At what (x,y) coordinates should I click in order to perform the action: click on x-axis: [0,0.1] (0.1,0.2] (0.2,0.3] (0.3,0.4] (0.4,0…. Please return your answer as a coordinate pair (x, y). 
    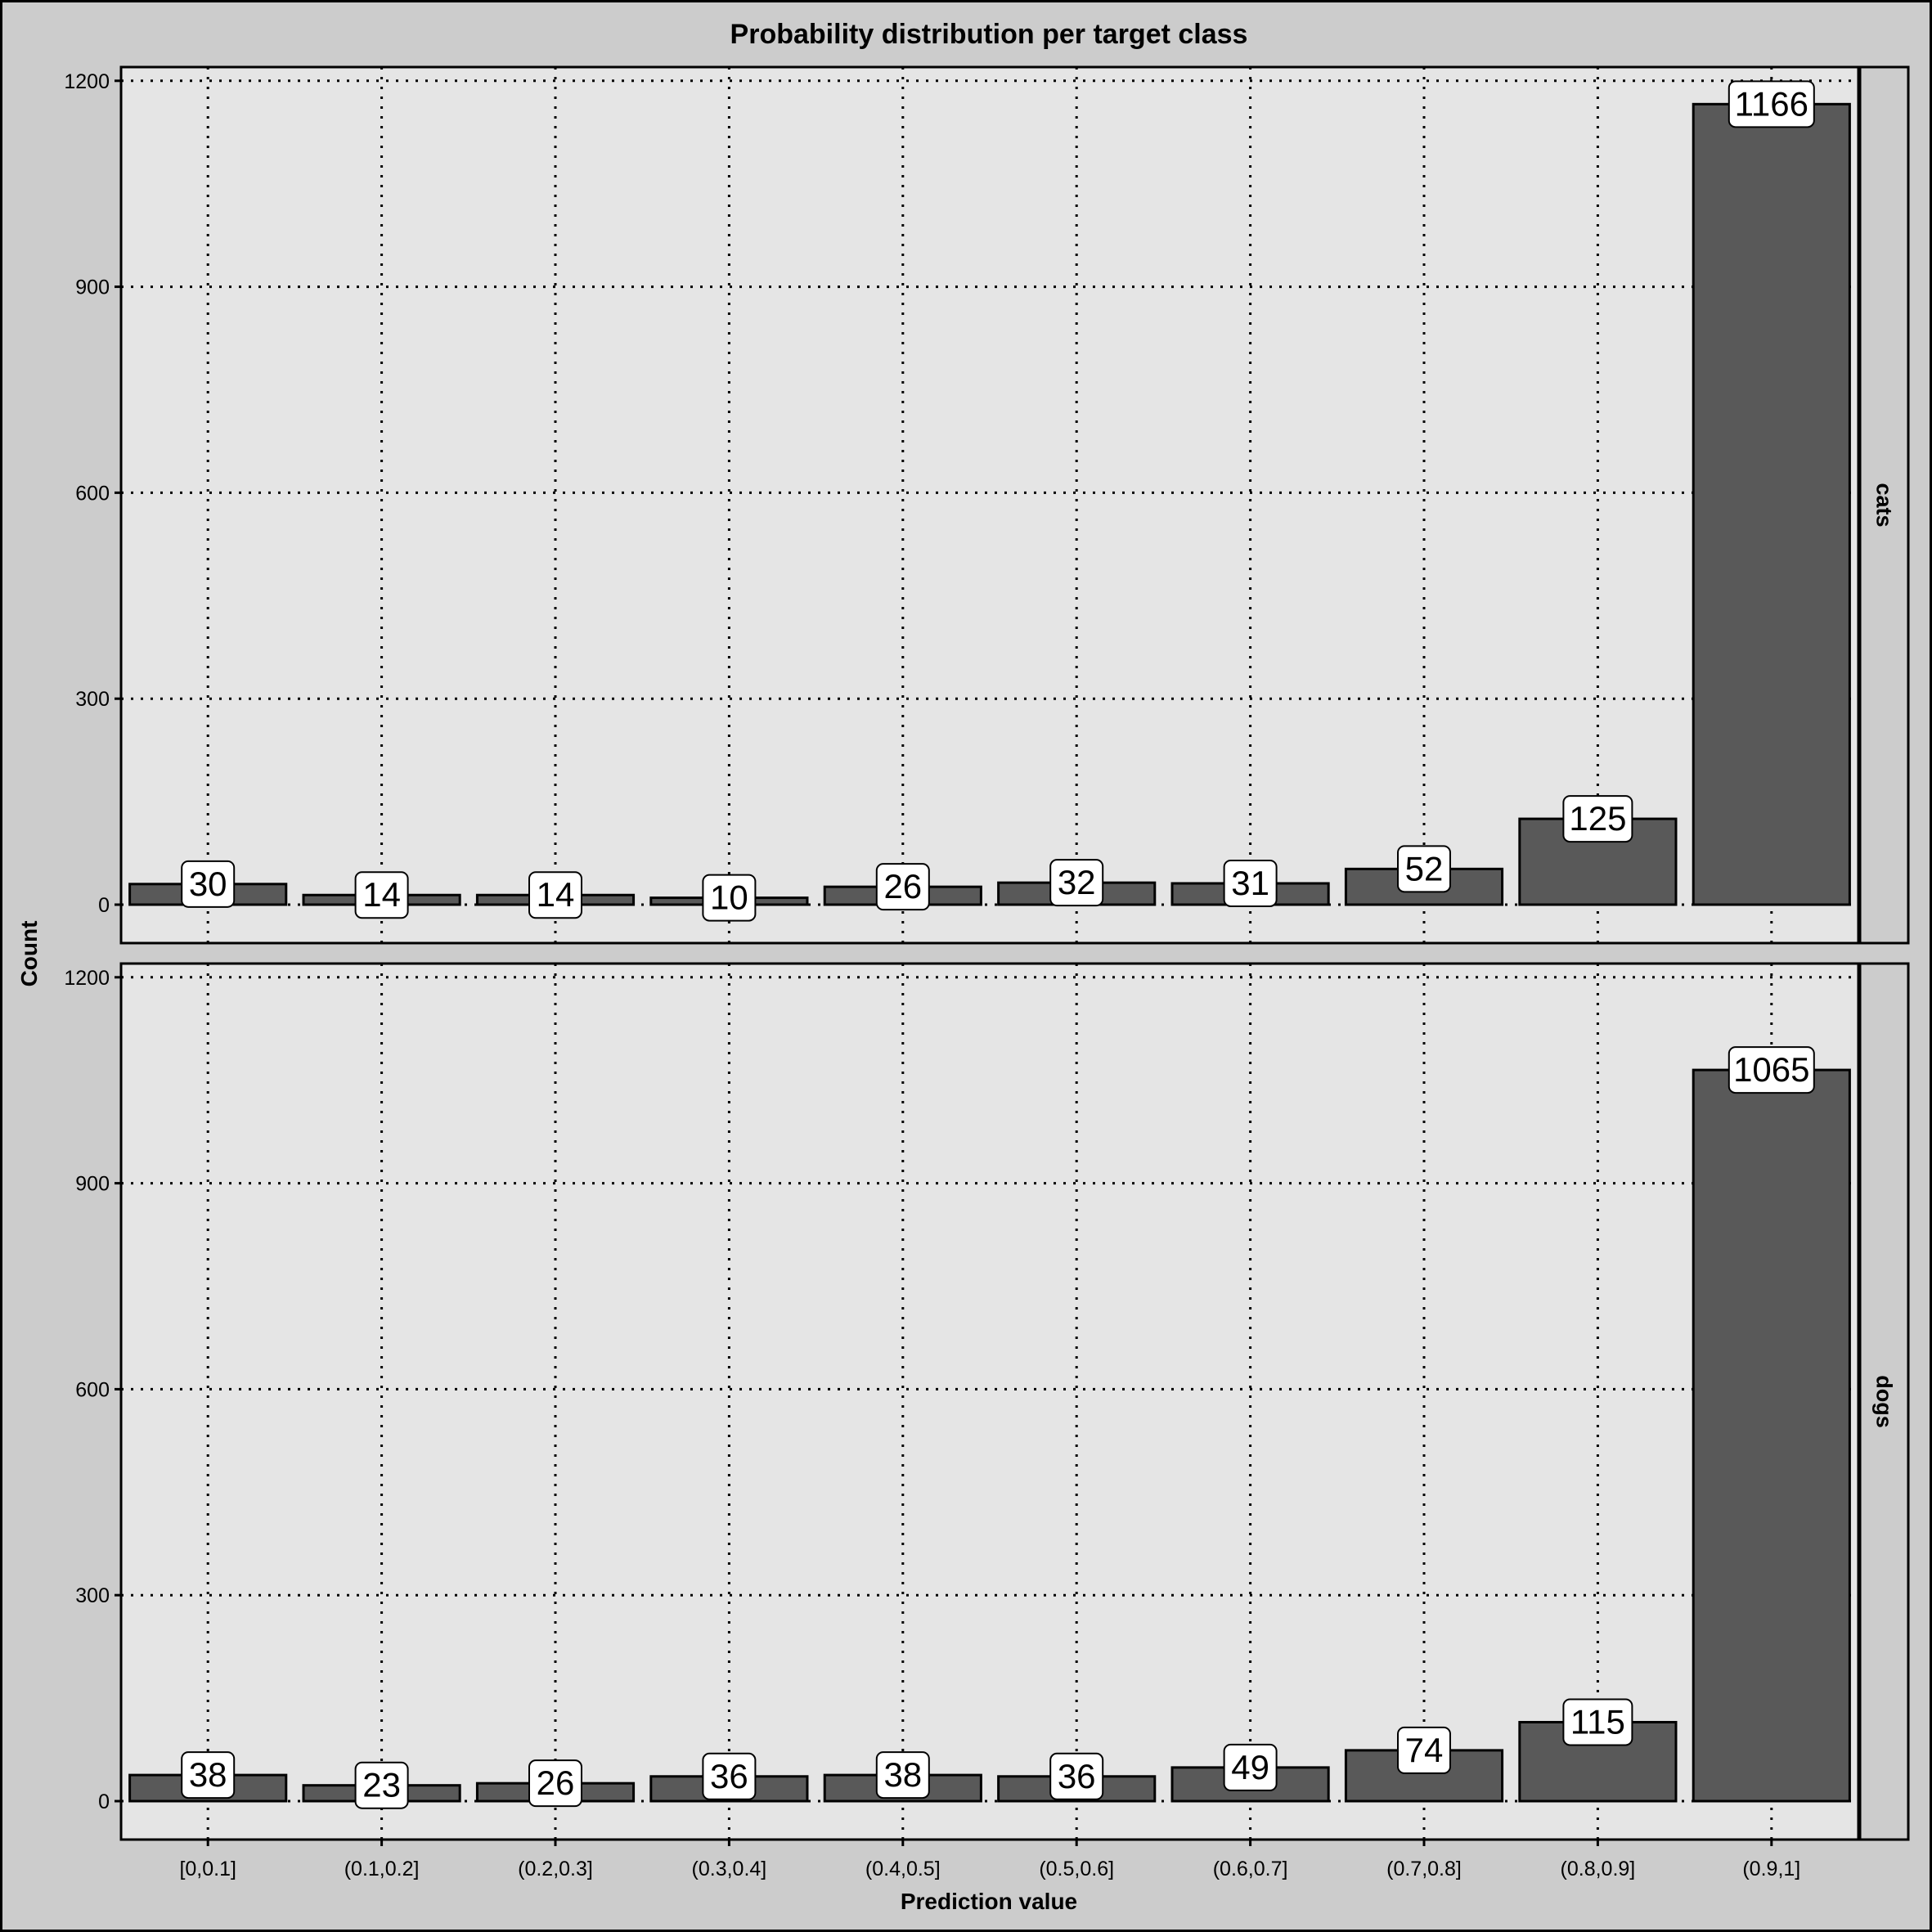
    Looking at the image, I should click on (990, 1860).